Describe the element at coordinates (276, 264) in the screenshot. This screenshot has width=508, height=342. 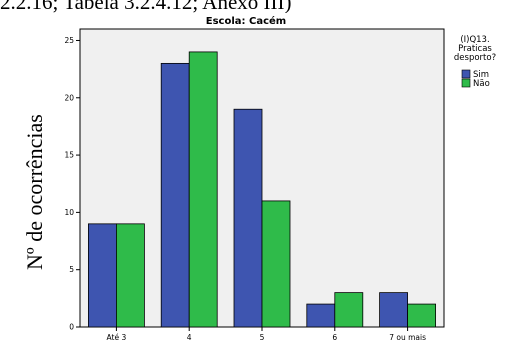
I see `bar-não-2` at that location.